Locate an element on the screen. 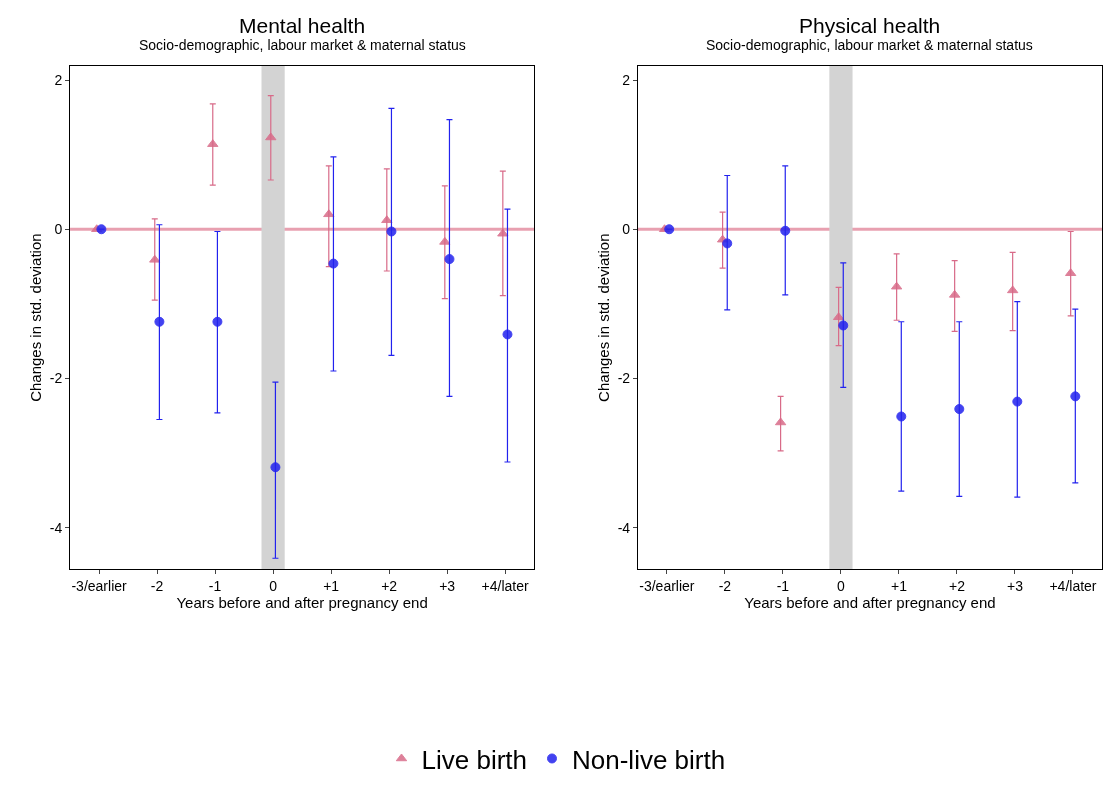 The width and height of the screenshot is (1107, 787). legend-label: Live birth is located at coordinates (474, 759).